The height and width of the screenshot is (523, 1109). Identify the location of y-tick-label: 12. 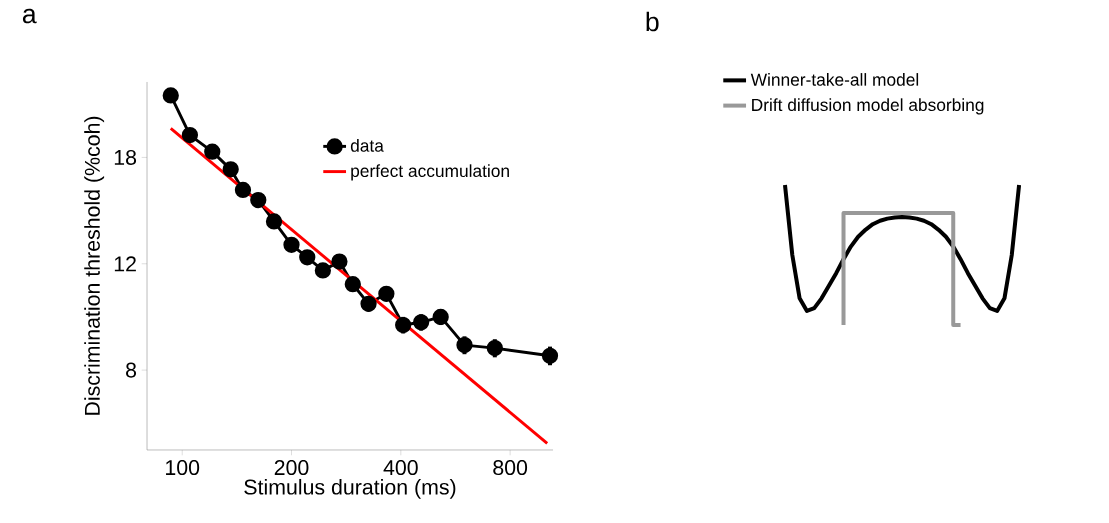
(125, 264).